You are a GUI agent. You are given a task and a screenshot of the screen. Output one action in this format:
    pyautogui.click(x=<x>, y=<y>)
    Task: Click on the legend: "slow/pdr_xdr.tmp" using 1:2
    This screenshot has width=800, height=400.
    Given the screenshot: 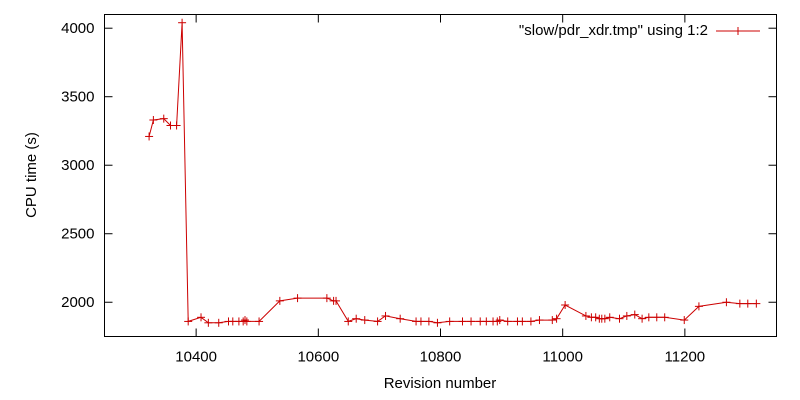 What is the action you would take?
    pyautogui.click(x=639, y=30)
    